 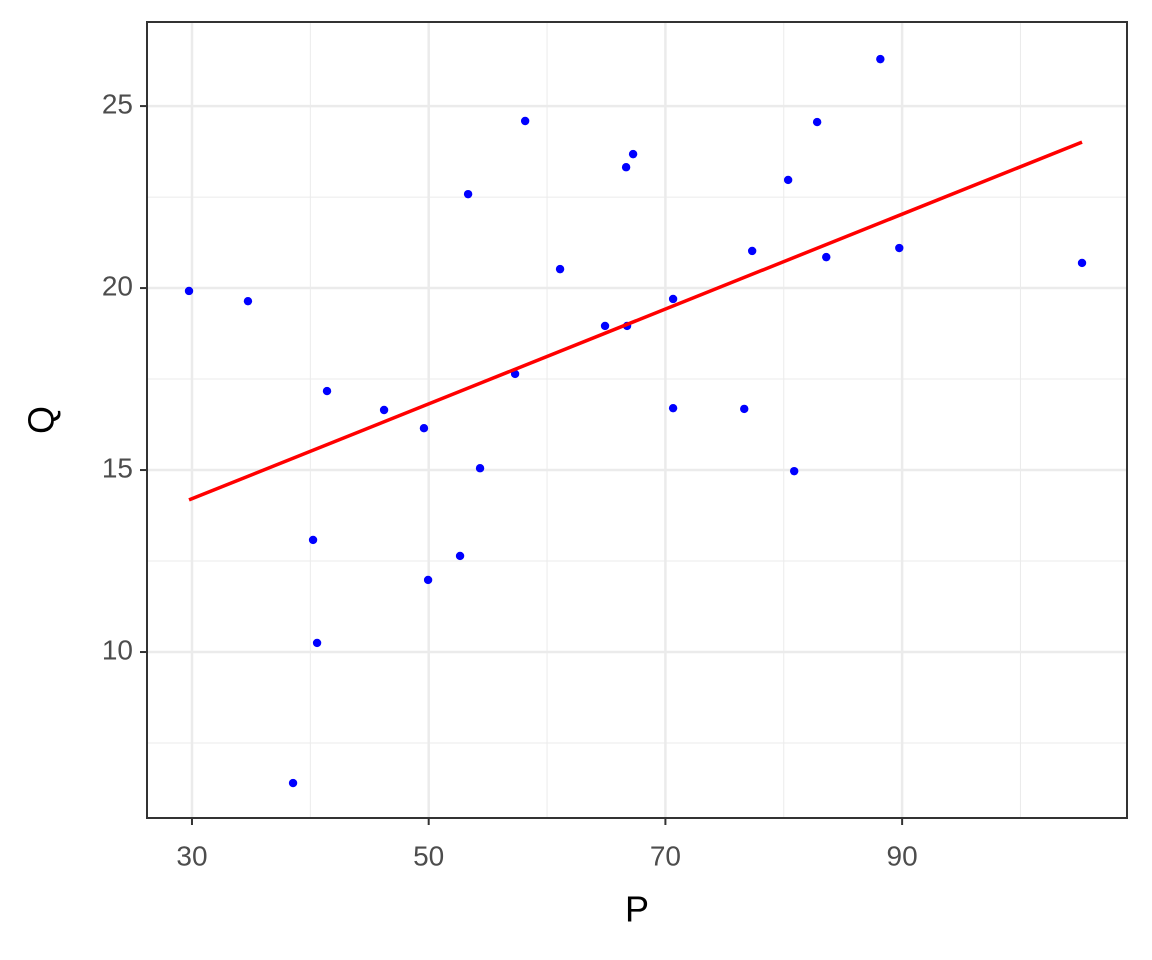 What do you see at coordinates (902, 855) in the screenshot?
I see `x-tick-label: 90` at bounding box center [902, 855].